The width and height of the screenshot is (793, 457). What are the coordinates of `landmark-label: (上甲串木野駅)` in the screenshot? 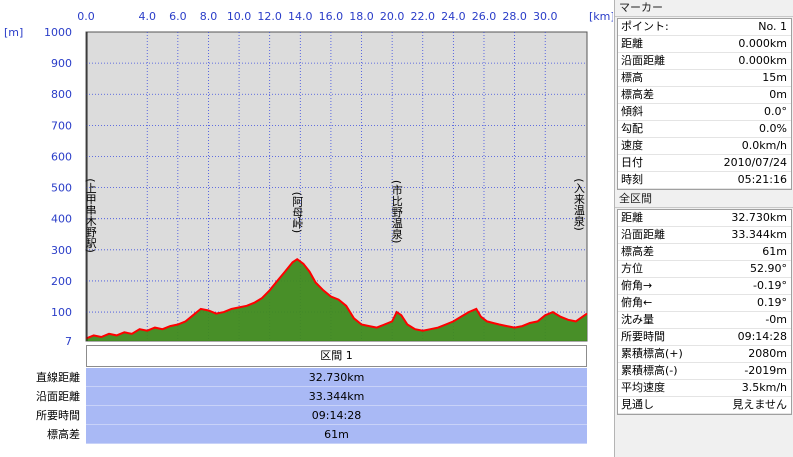 It's located at (90, 215).